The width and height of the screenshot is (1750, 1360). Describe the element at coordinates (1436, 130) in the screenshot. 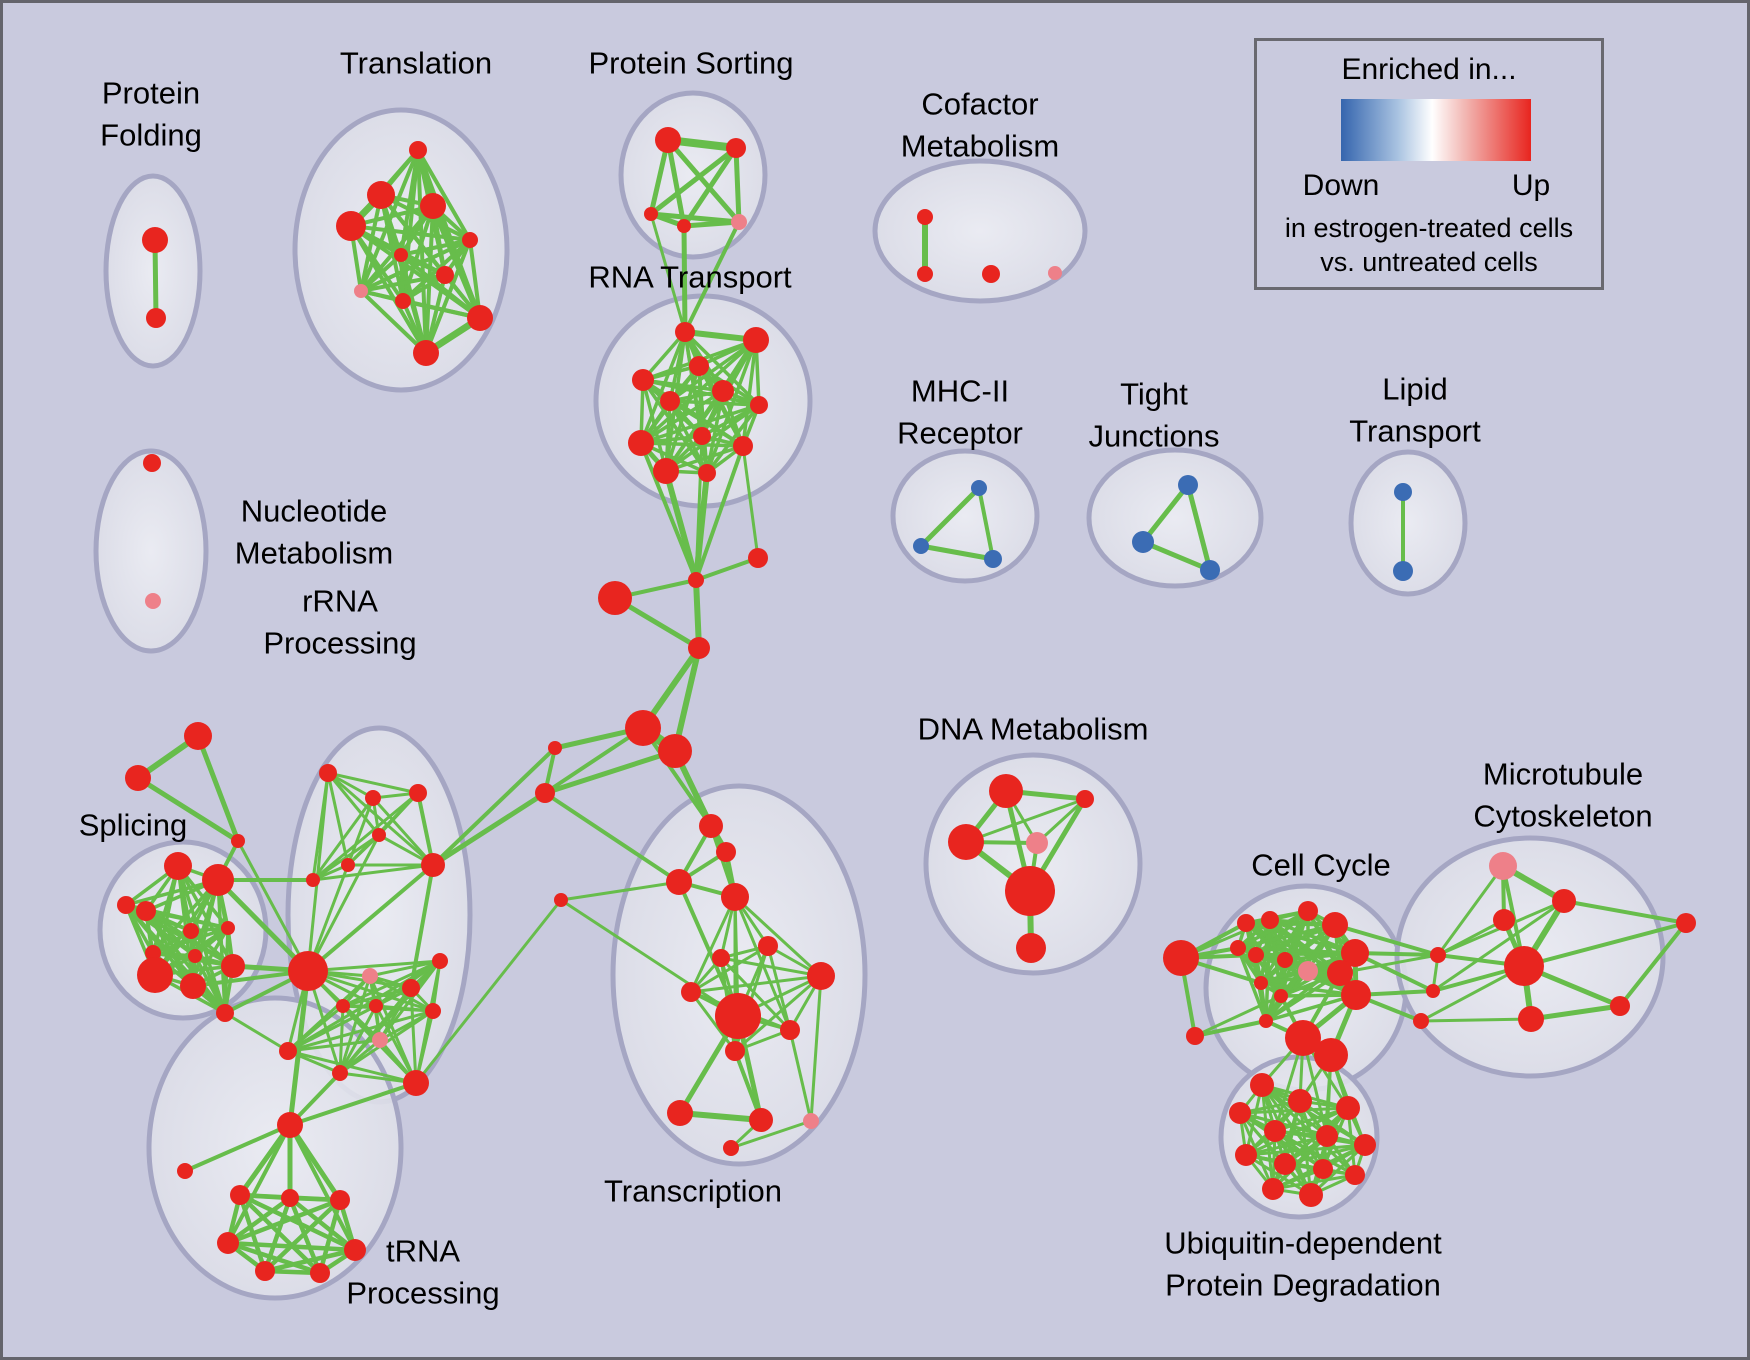

I see `legend-gradient-bar` at that location.